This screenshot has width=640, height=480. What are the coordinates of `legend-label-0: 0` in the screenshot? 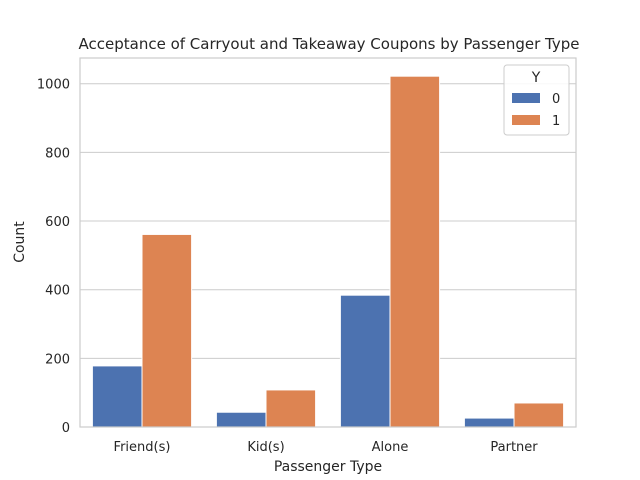 It's located at (556, 99).